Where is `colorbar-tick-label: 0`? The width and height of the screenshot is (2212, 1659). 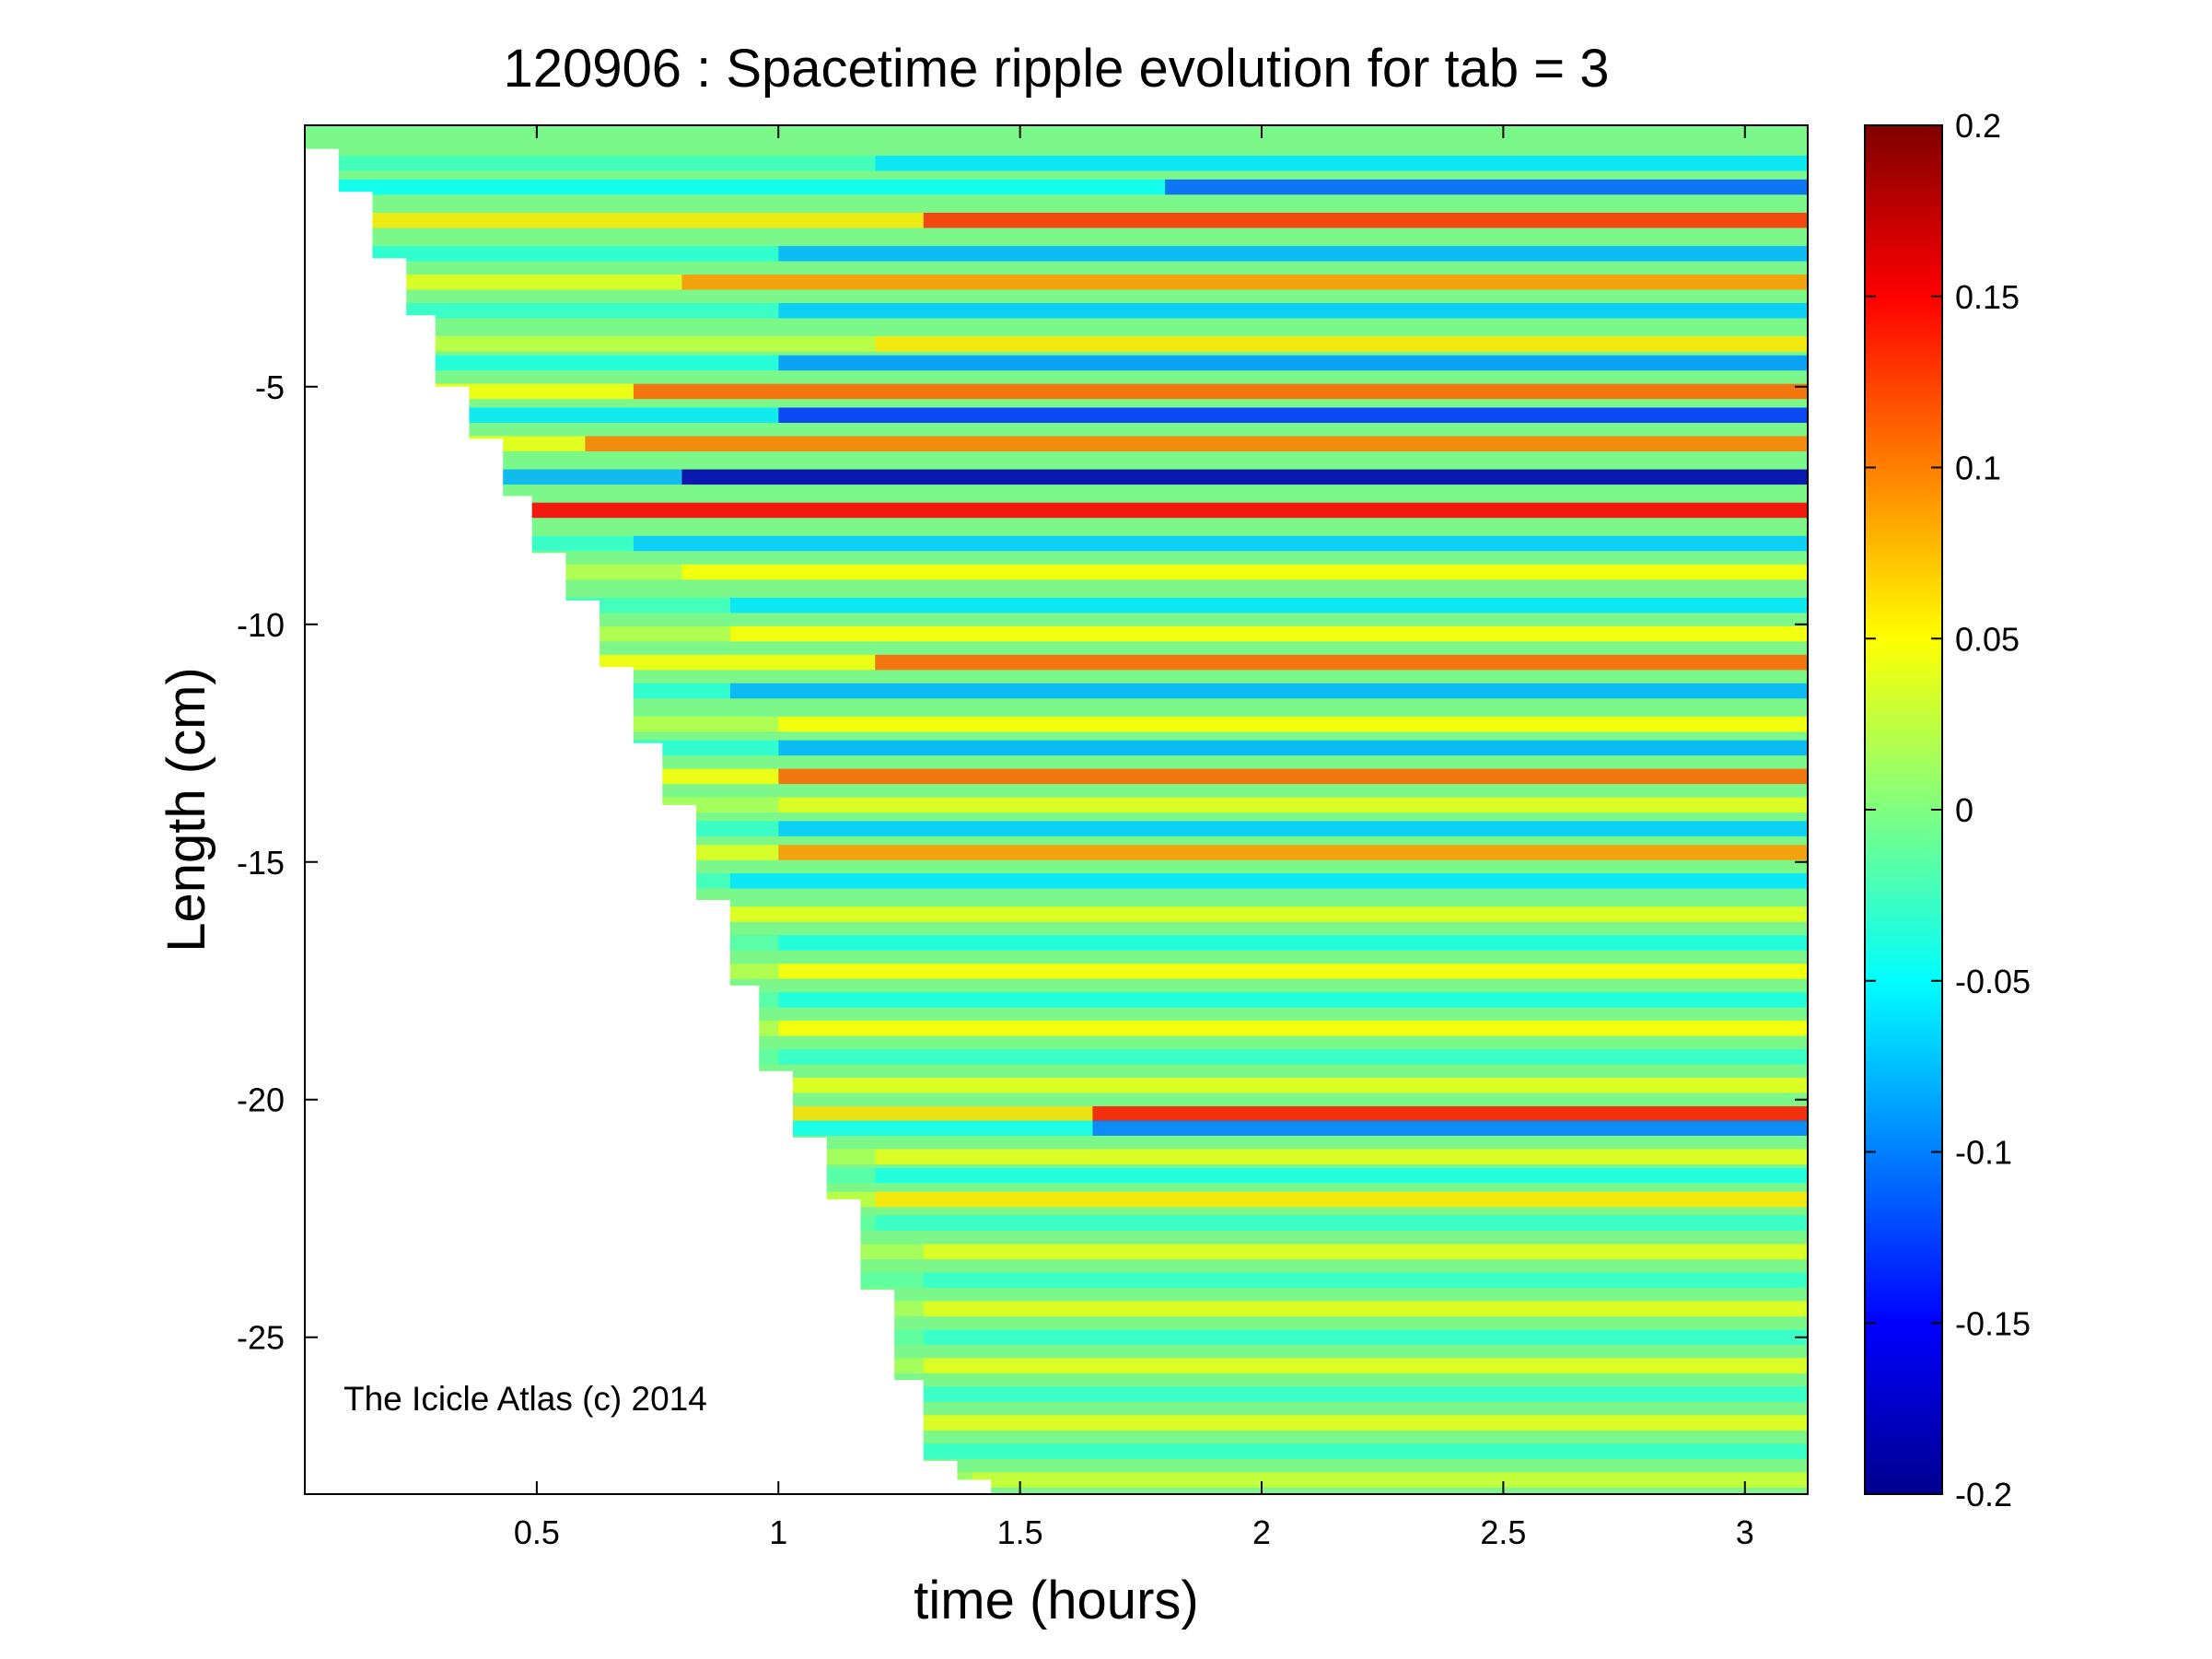 colorbar-tick-label: 0 is located at coordinates (1964, 810).